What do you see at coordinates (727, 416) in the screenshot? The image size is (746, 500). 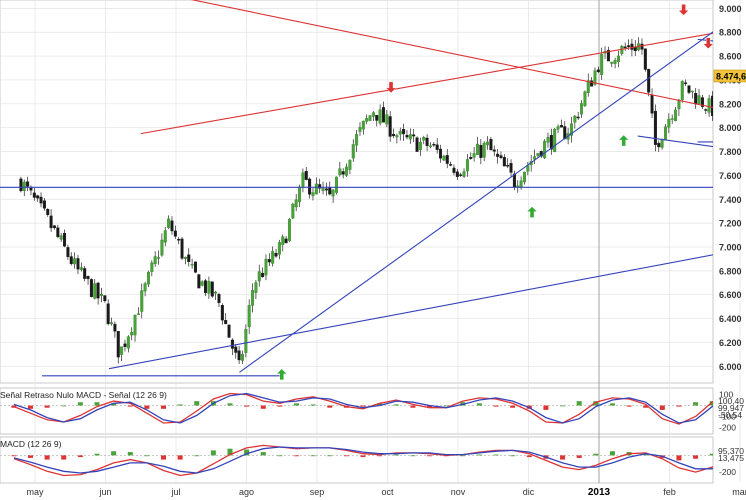 I see `indicator-y-tick: -100` at bounding box center [727, 416].